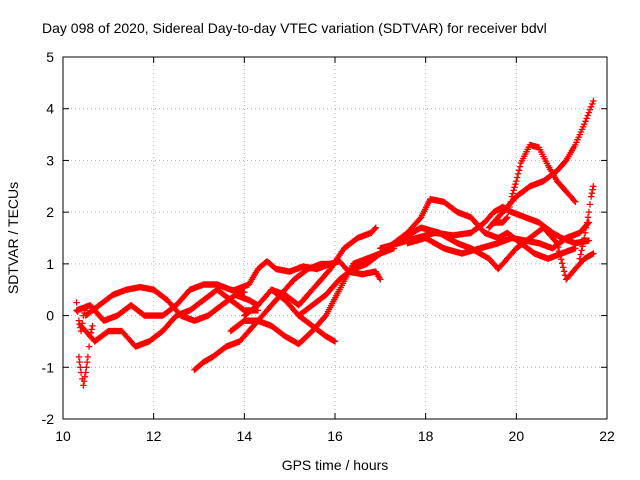  Describe the element at coordinates (426, 436) in the screenshot. I see `x-tick-label: 18` at that location.